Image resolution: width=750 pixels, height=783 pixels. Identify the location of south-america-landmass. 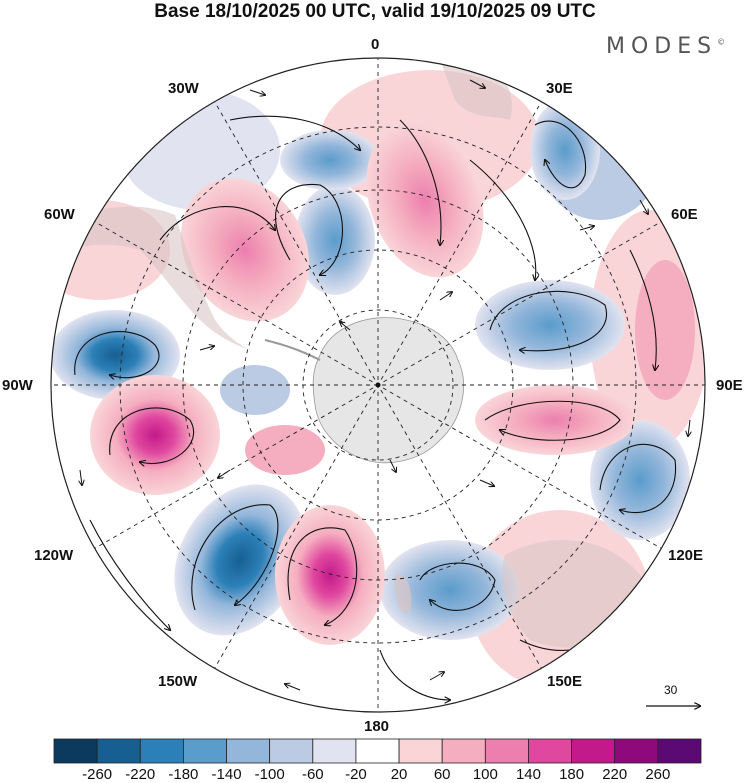
(150, 278).